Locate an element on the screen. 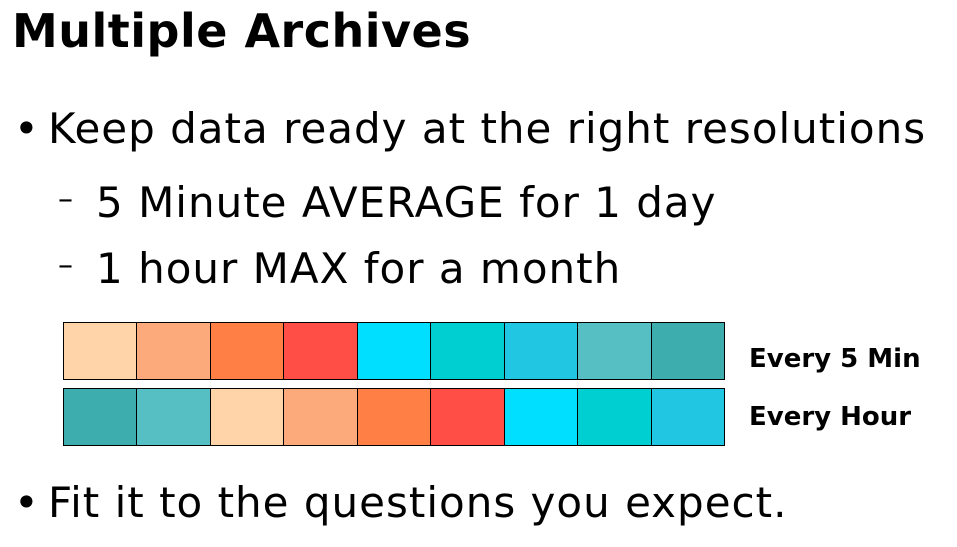 This screenshot has height=547, width=957. bullet-text: Keep data ready at the right resolutions is located at coordinates (487, 128).